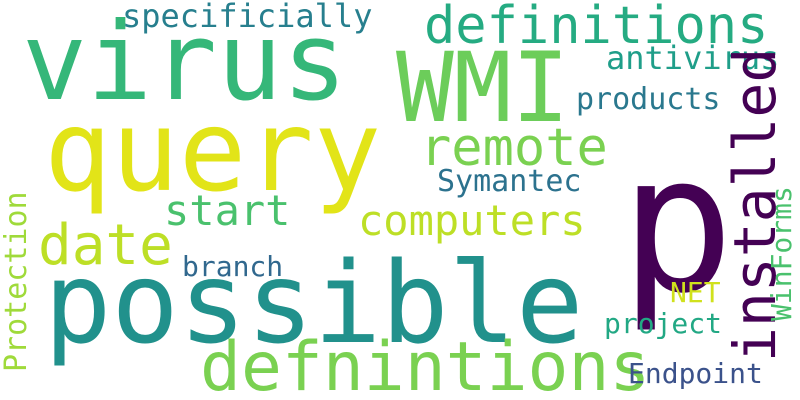 The image size is (800, 400). Describe the element at coordinates (514, 148) in the screenshot. I see `word-remote: remote` at that location.